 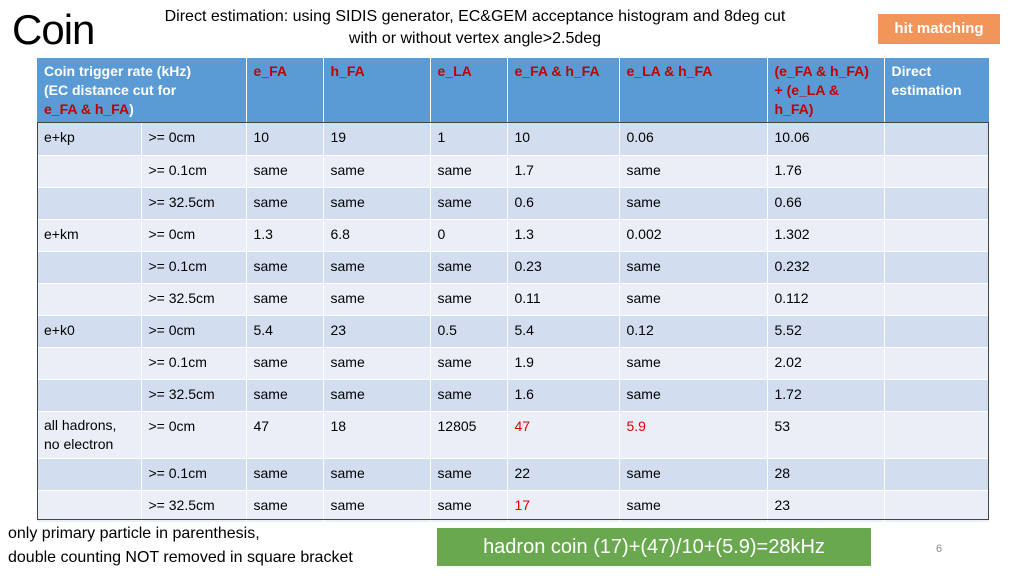 What do you see at coordinates (693, 235) in the screenshot?
I see `e-la-h-fa-cell: 0.002` at bounding box center [693, 235].